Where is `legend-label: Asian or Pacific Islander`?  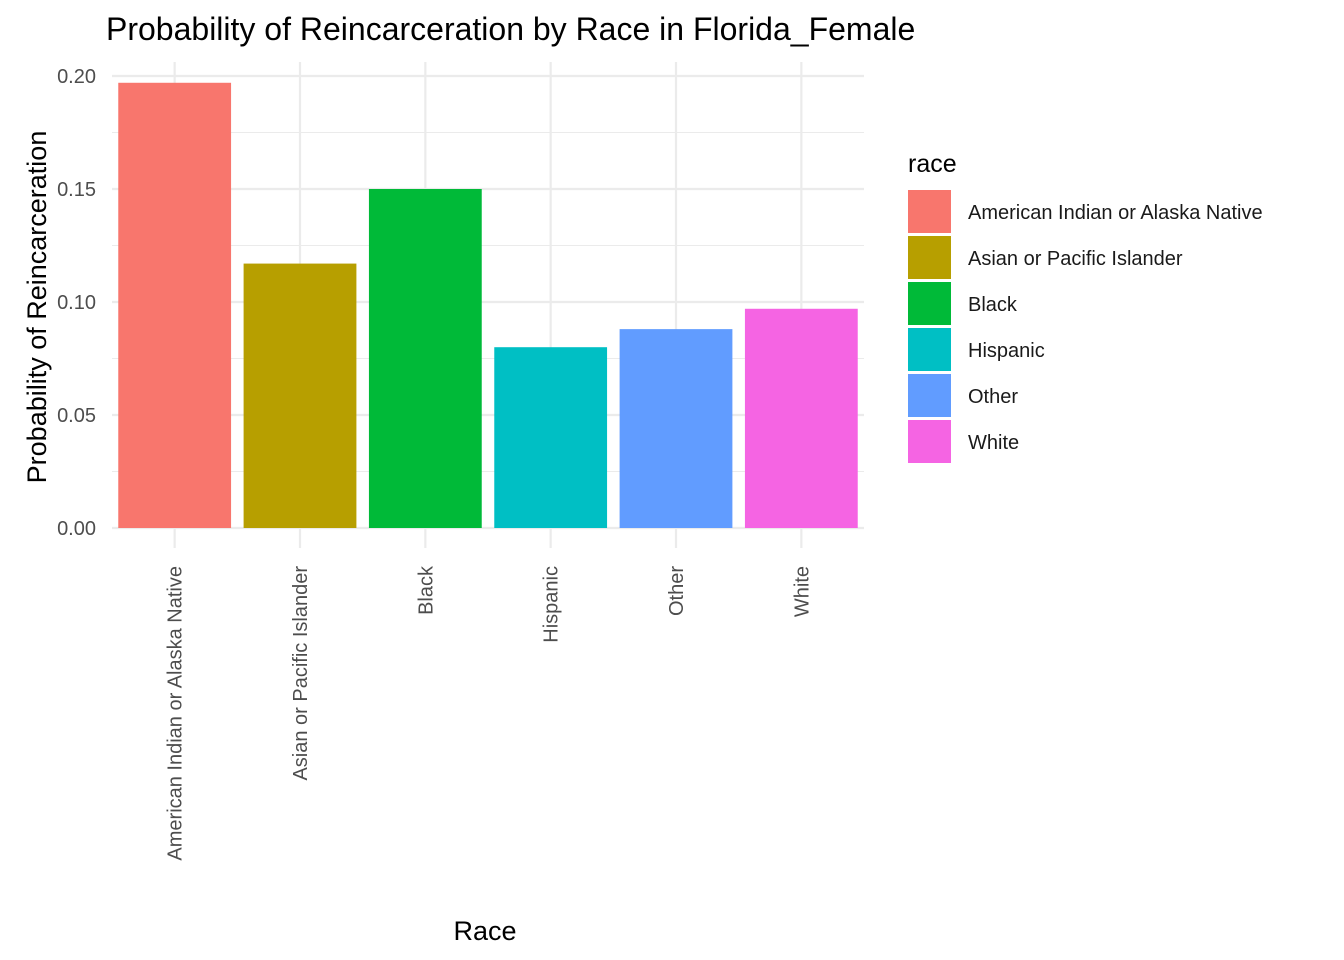 legend-label: Asian or Pacific Islander is located at coordinates (1075, 259).